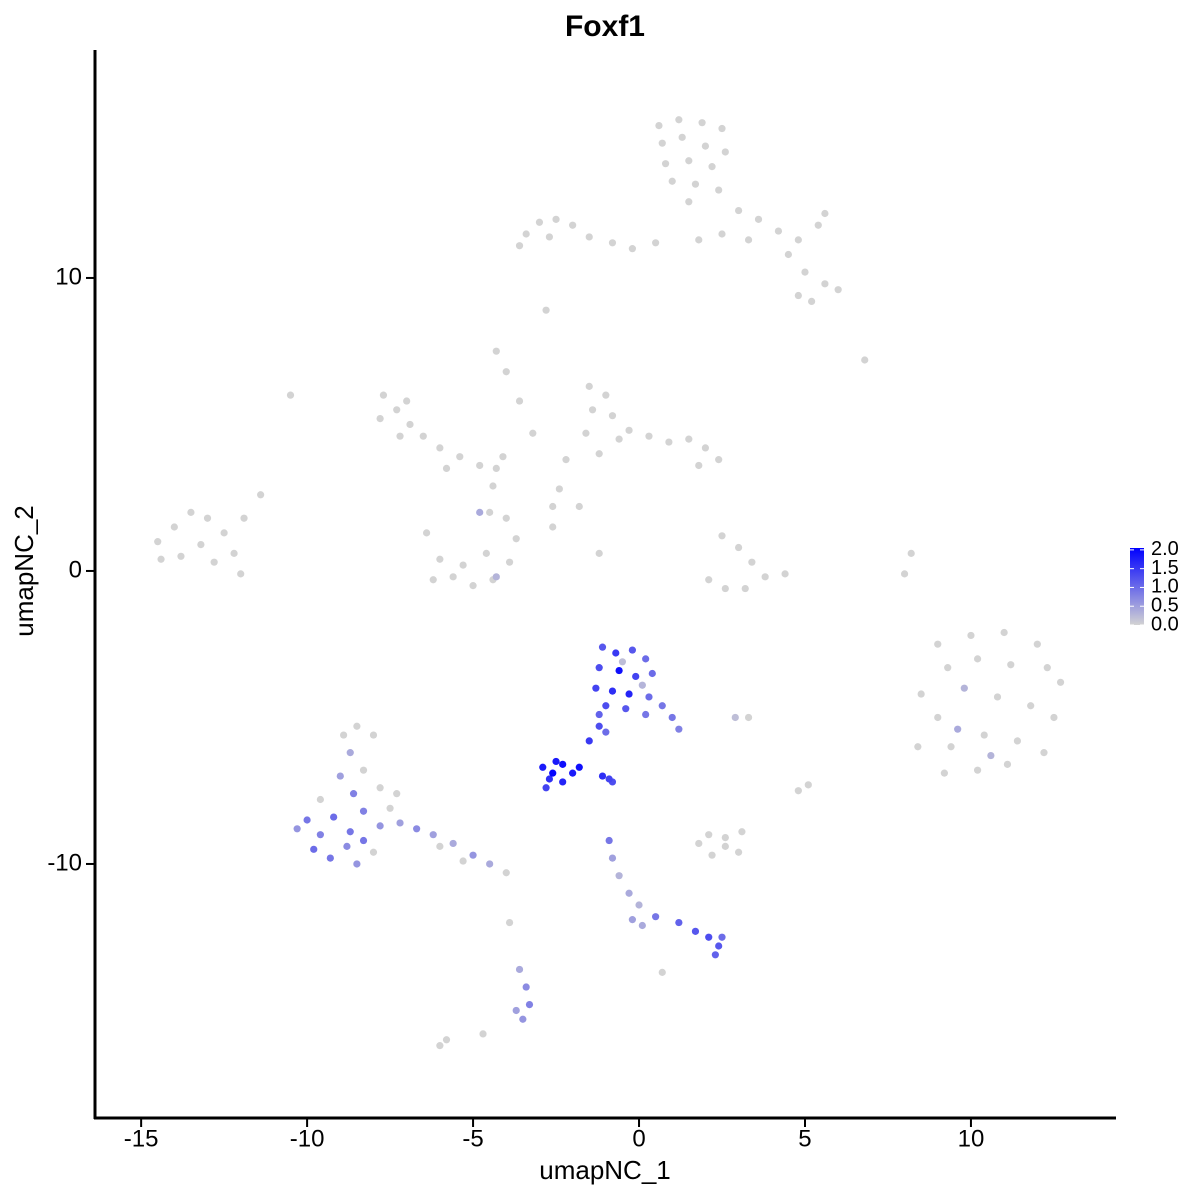 The width and height of the screenshot is (1200, 1200). I want to click on colorbar-tick-label: 1.0, so click(1165, 587).